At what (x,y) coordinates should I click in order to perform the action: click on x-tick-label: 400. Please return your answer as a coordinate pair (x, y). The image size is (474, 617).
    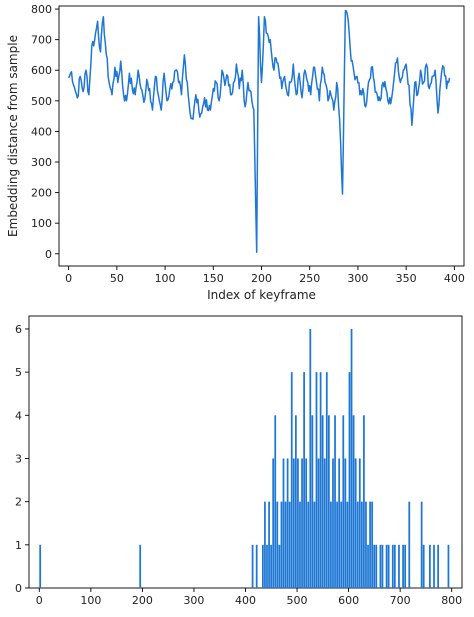
    Looking at the image, I should click on (245, 600).